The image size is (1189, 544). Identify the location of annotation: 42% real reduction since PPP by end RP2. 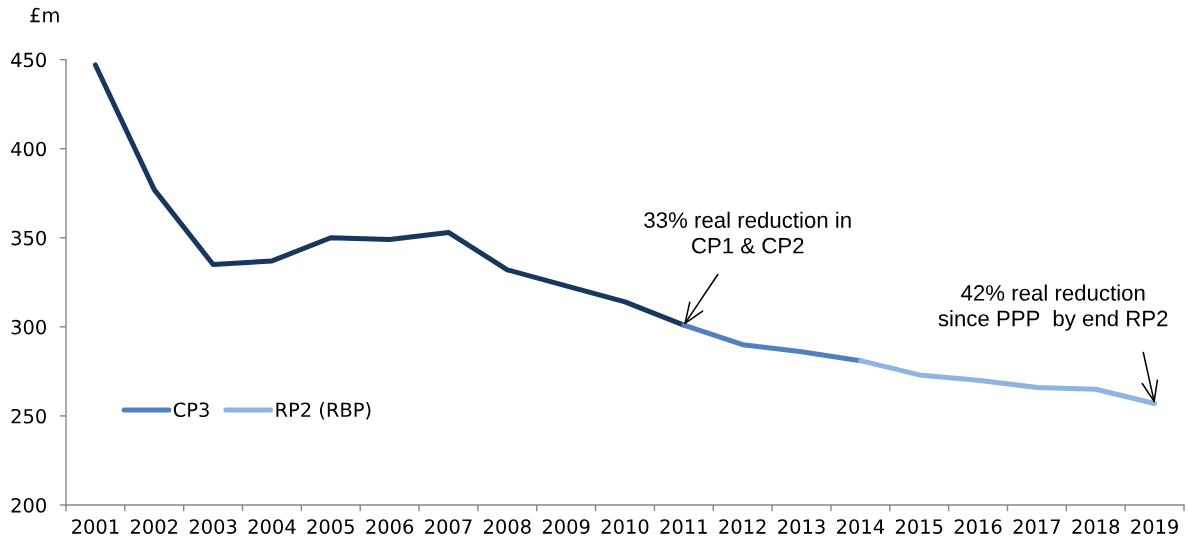
(1053, 307).